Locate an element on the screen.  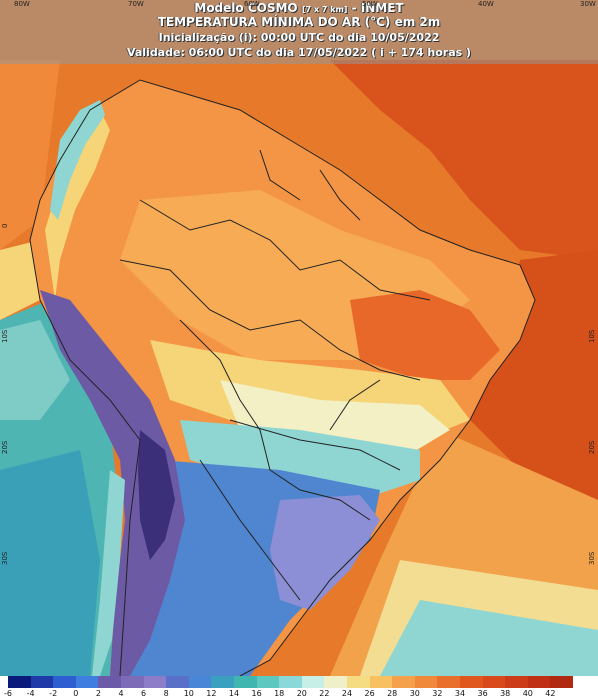
ocean-south-cyan is located at coordinates (489, 638).